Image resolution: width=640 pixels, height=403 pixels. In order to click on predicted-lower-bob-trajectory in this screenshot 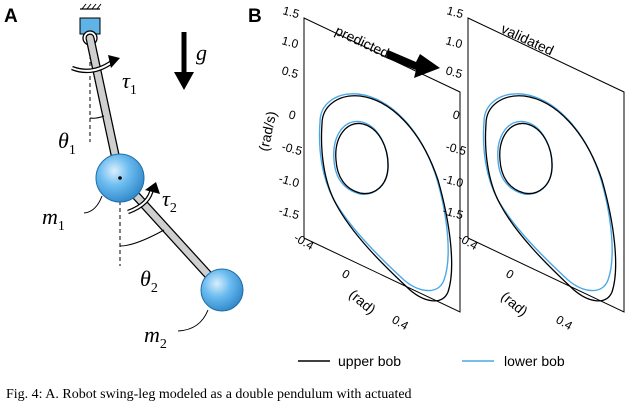, I will do `click(383, 192)`.